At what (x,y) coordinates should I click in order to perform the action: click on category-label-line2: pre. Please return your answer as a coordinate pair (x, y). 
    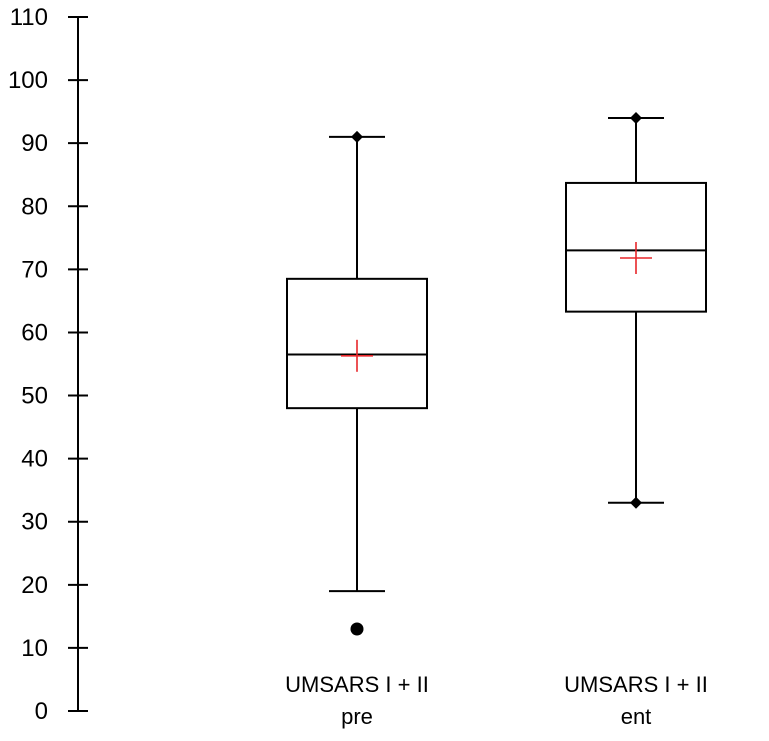
    Looking at the image, I should click on (357, 716).